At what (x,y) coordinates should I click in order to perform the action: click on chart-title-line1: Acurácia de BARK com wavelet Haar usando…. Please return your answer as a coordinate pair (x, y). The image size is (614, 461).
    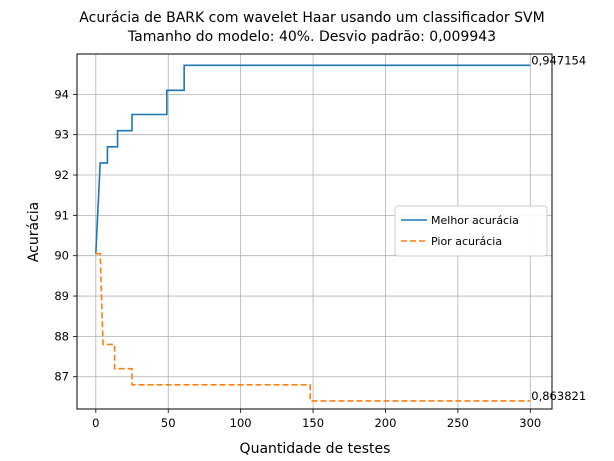
    Looking at the image, I should click on (311, 18).